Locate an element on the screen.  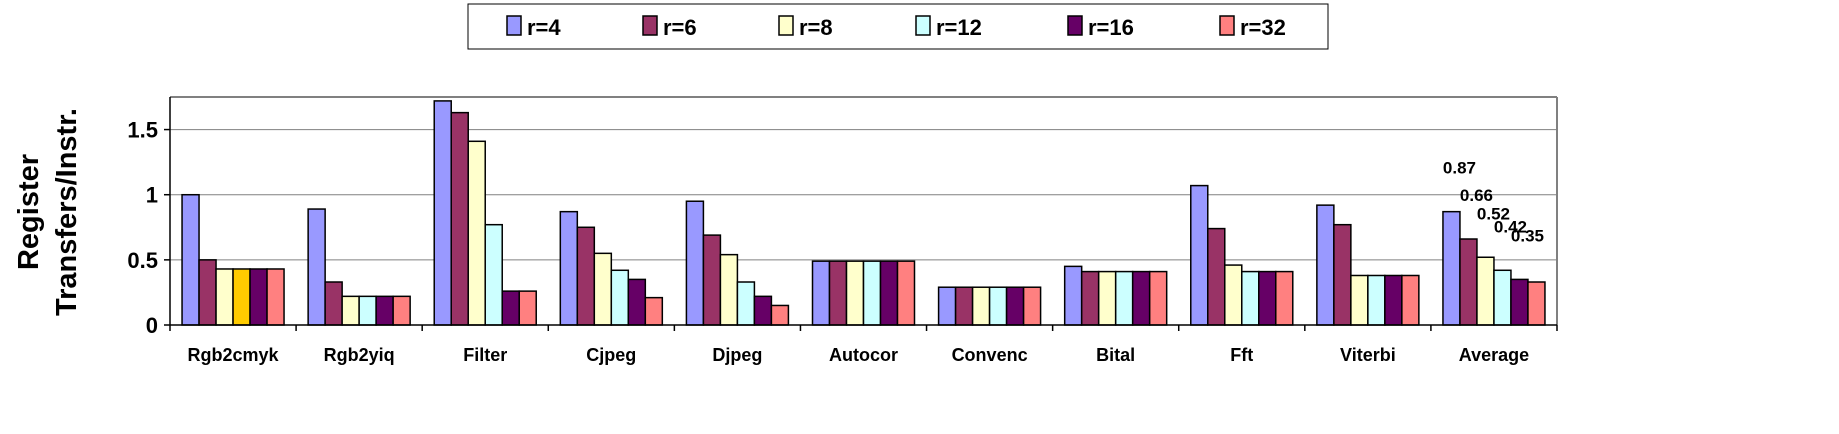
bar-rgb2yiq-r=8 is located at coordinates (350, 310).